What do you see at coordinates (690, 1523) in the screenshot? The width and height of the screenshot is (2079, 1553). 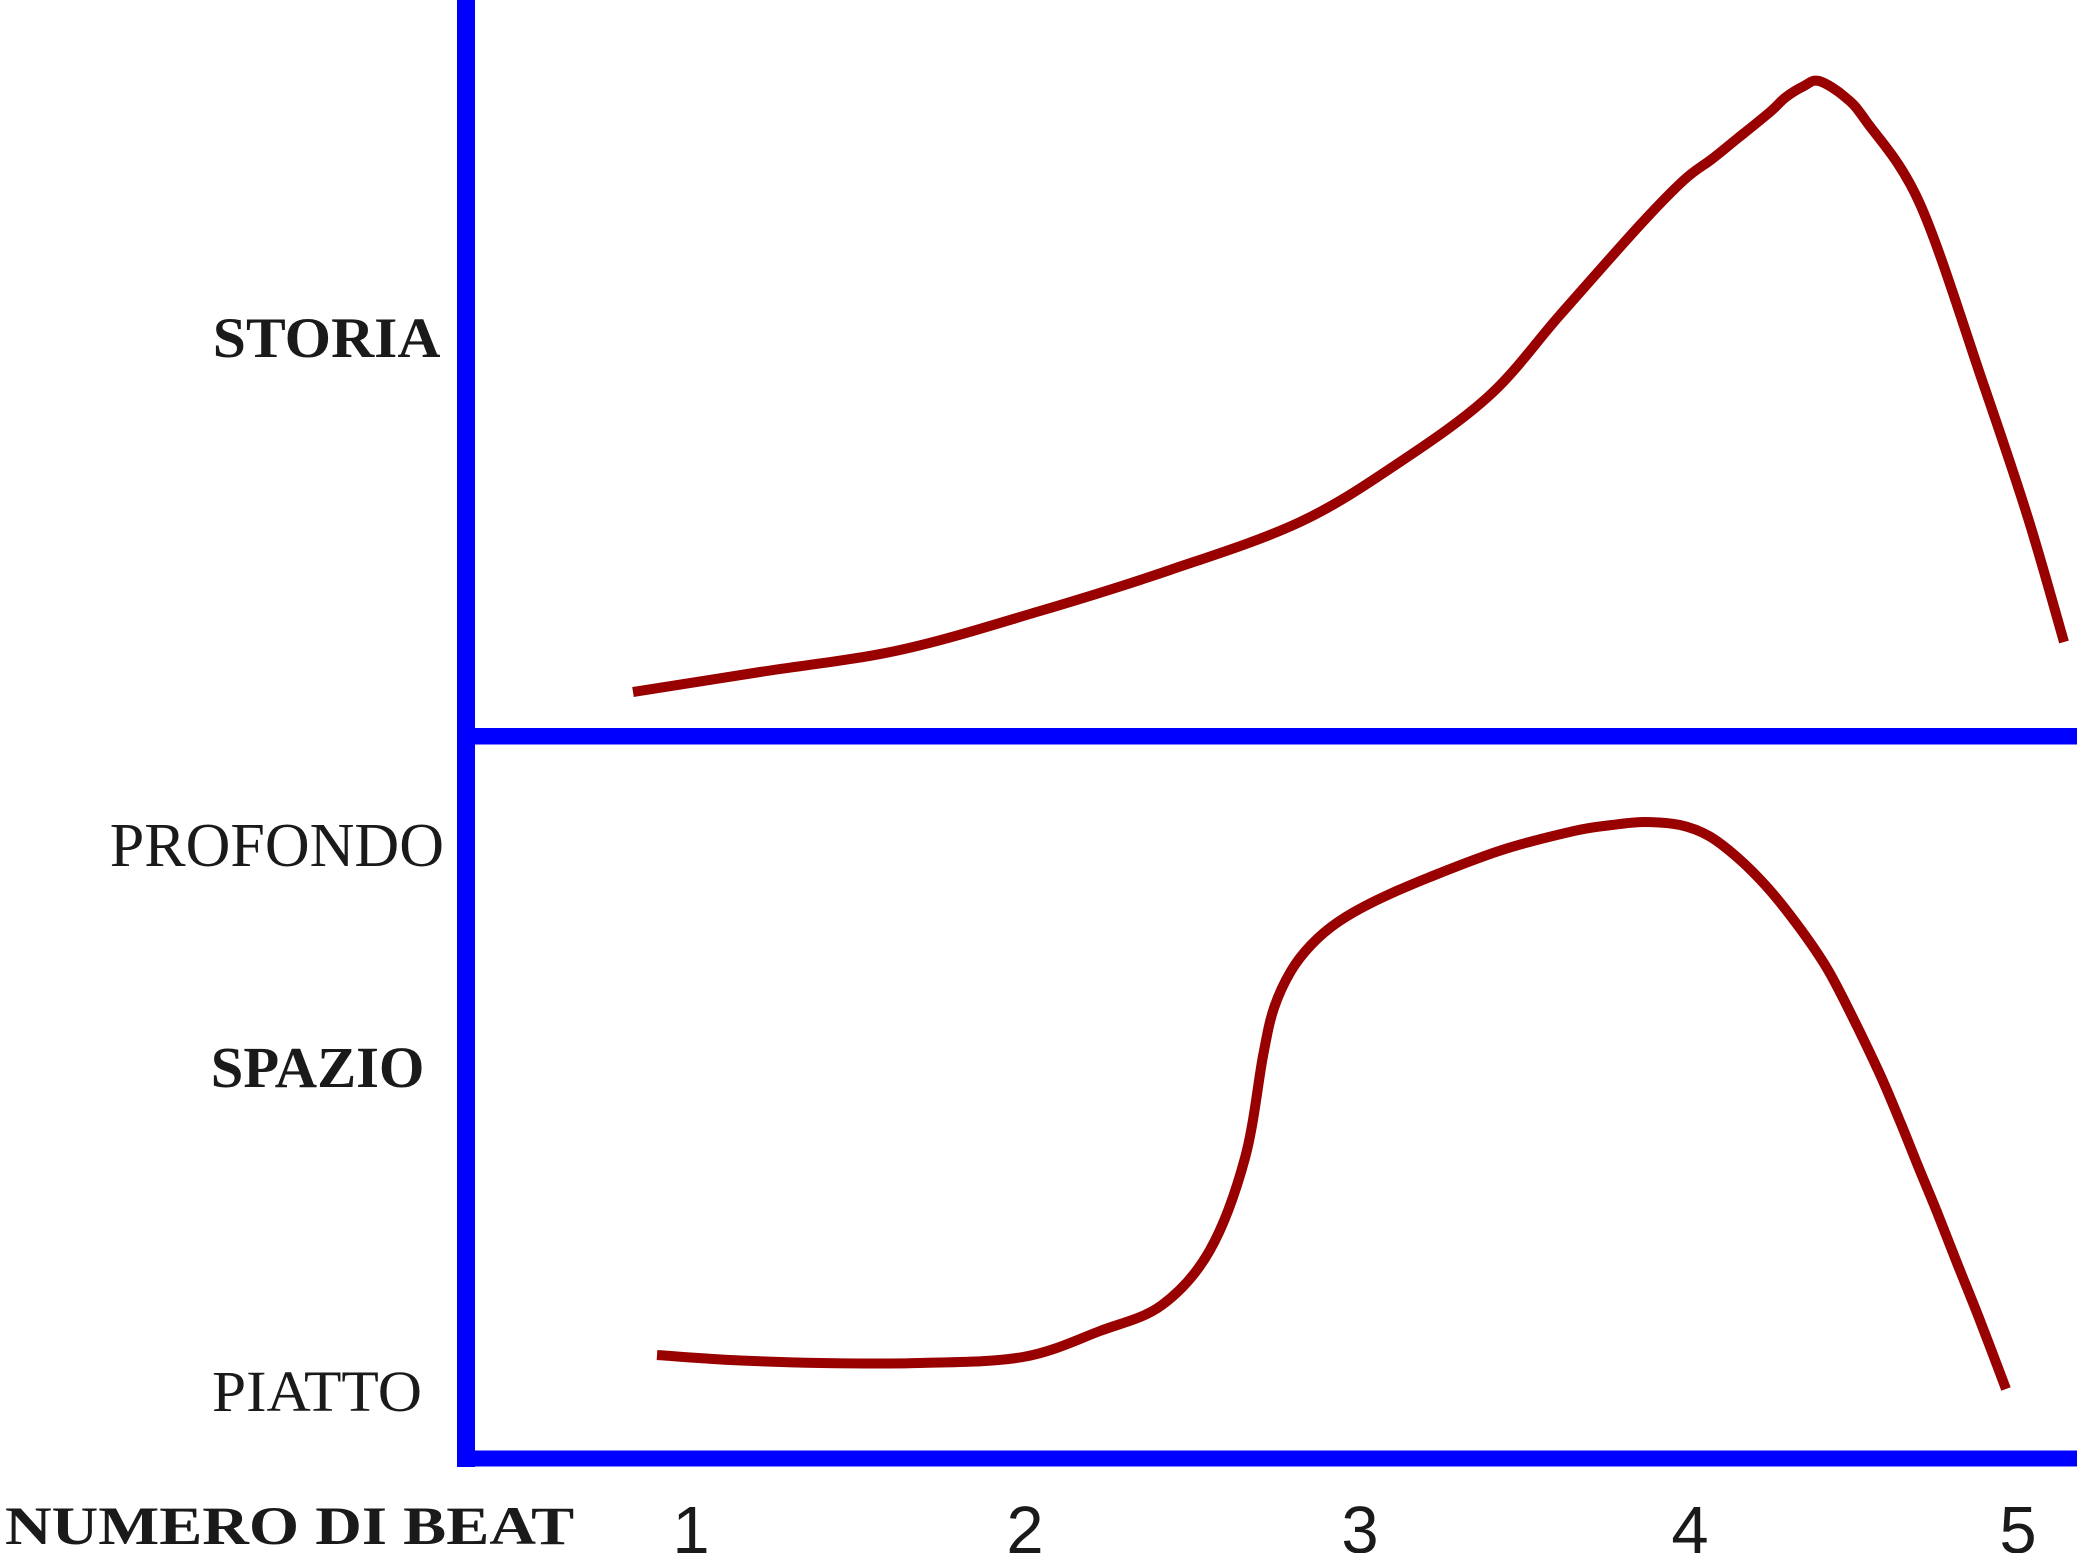 I see `svg-text: 1` at bounding box center [690, 1523].